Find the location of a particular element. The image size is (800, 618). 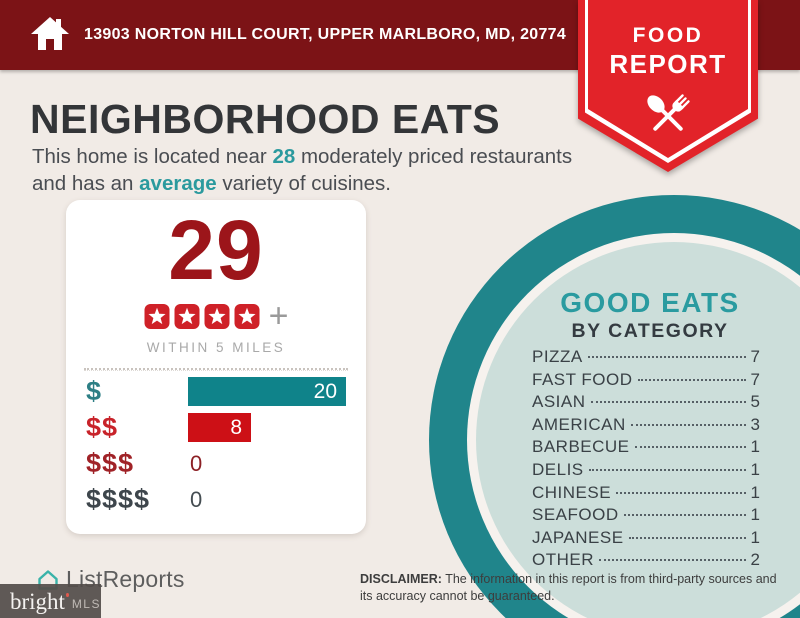

food-report-badge: FOOD REPORT is located at coordinates (668, 86).